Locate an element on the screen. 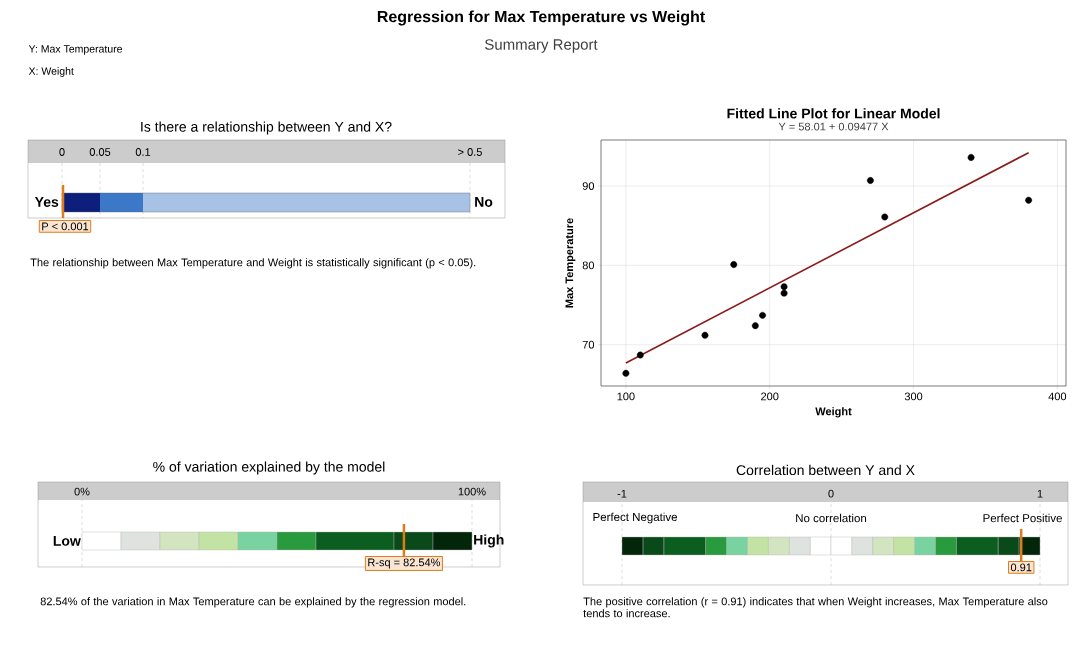 The image size is (1083, 668). text: No is located at coordinates (484, 202).